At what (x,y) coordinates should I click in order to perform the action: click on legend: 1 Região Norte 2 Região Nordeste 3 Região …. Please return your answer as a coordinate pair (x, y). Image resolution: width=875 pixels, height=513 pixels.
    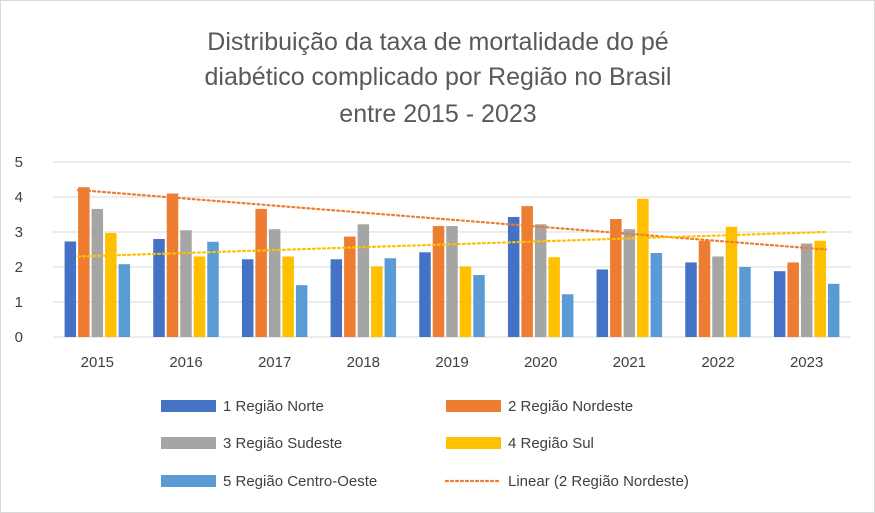
    Looking at the image, I should click on (425, 444).